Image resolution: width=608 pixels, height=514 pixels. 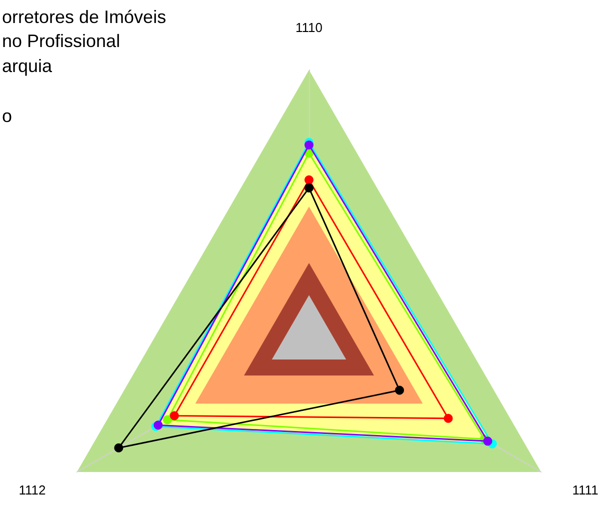 I want to click on spoke-label: 1111, so click(x=585, y=490).